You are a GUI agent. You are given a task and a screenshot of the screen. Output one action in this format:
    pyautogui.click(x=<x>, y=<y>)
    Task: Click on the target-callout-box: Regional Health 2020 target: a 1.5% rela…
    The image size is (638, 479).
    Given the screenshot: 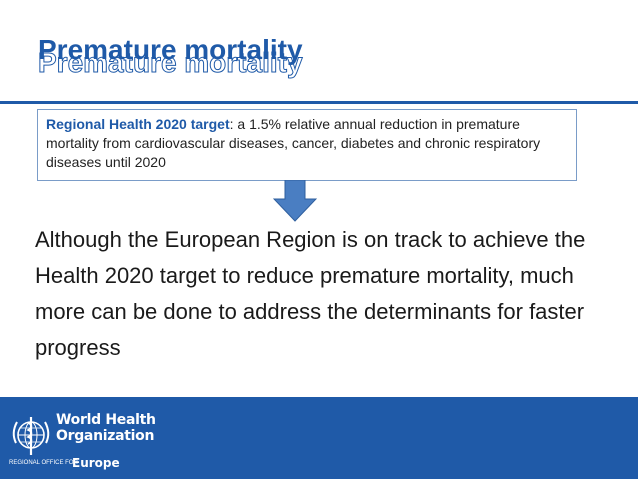 What is the action you would take?
    pyautogui.click(x=307, y=145)
    